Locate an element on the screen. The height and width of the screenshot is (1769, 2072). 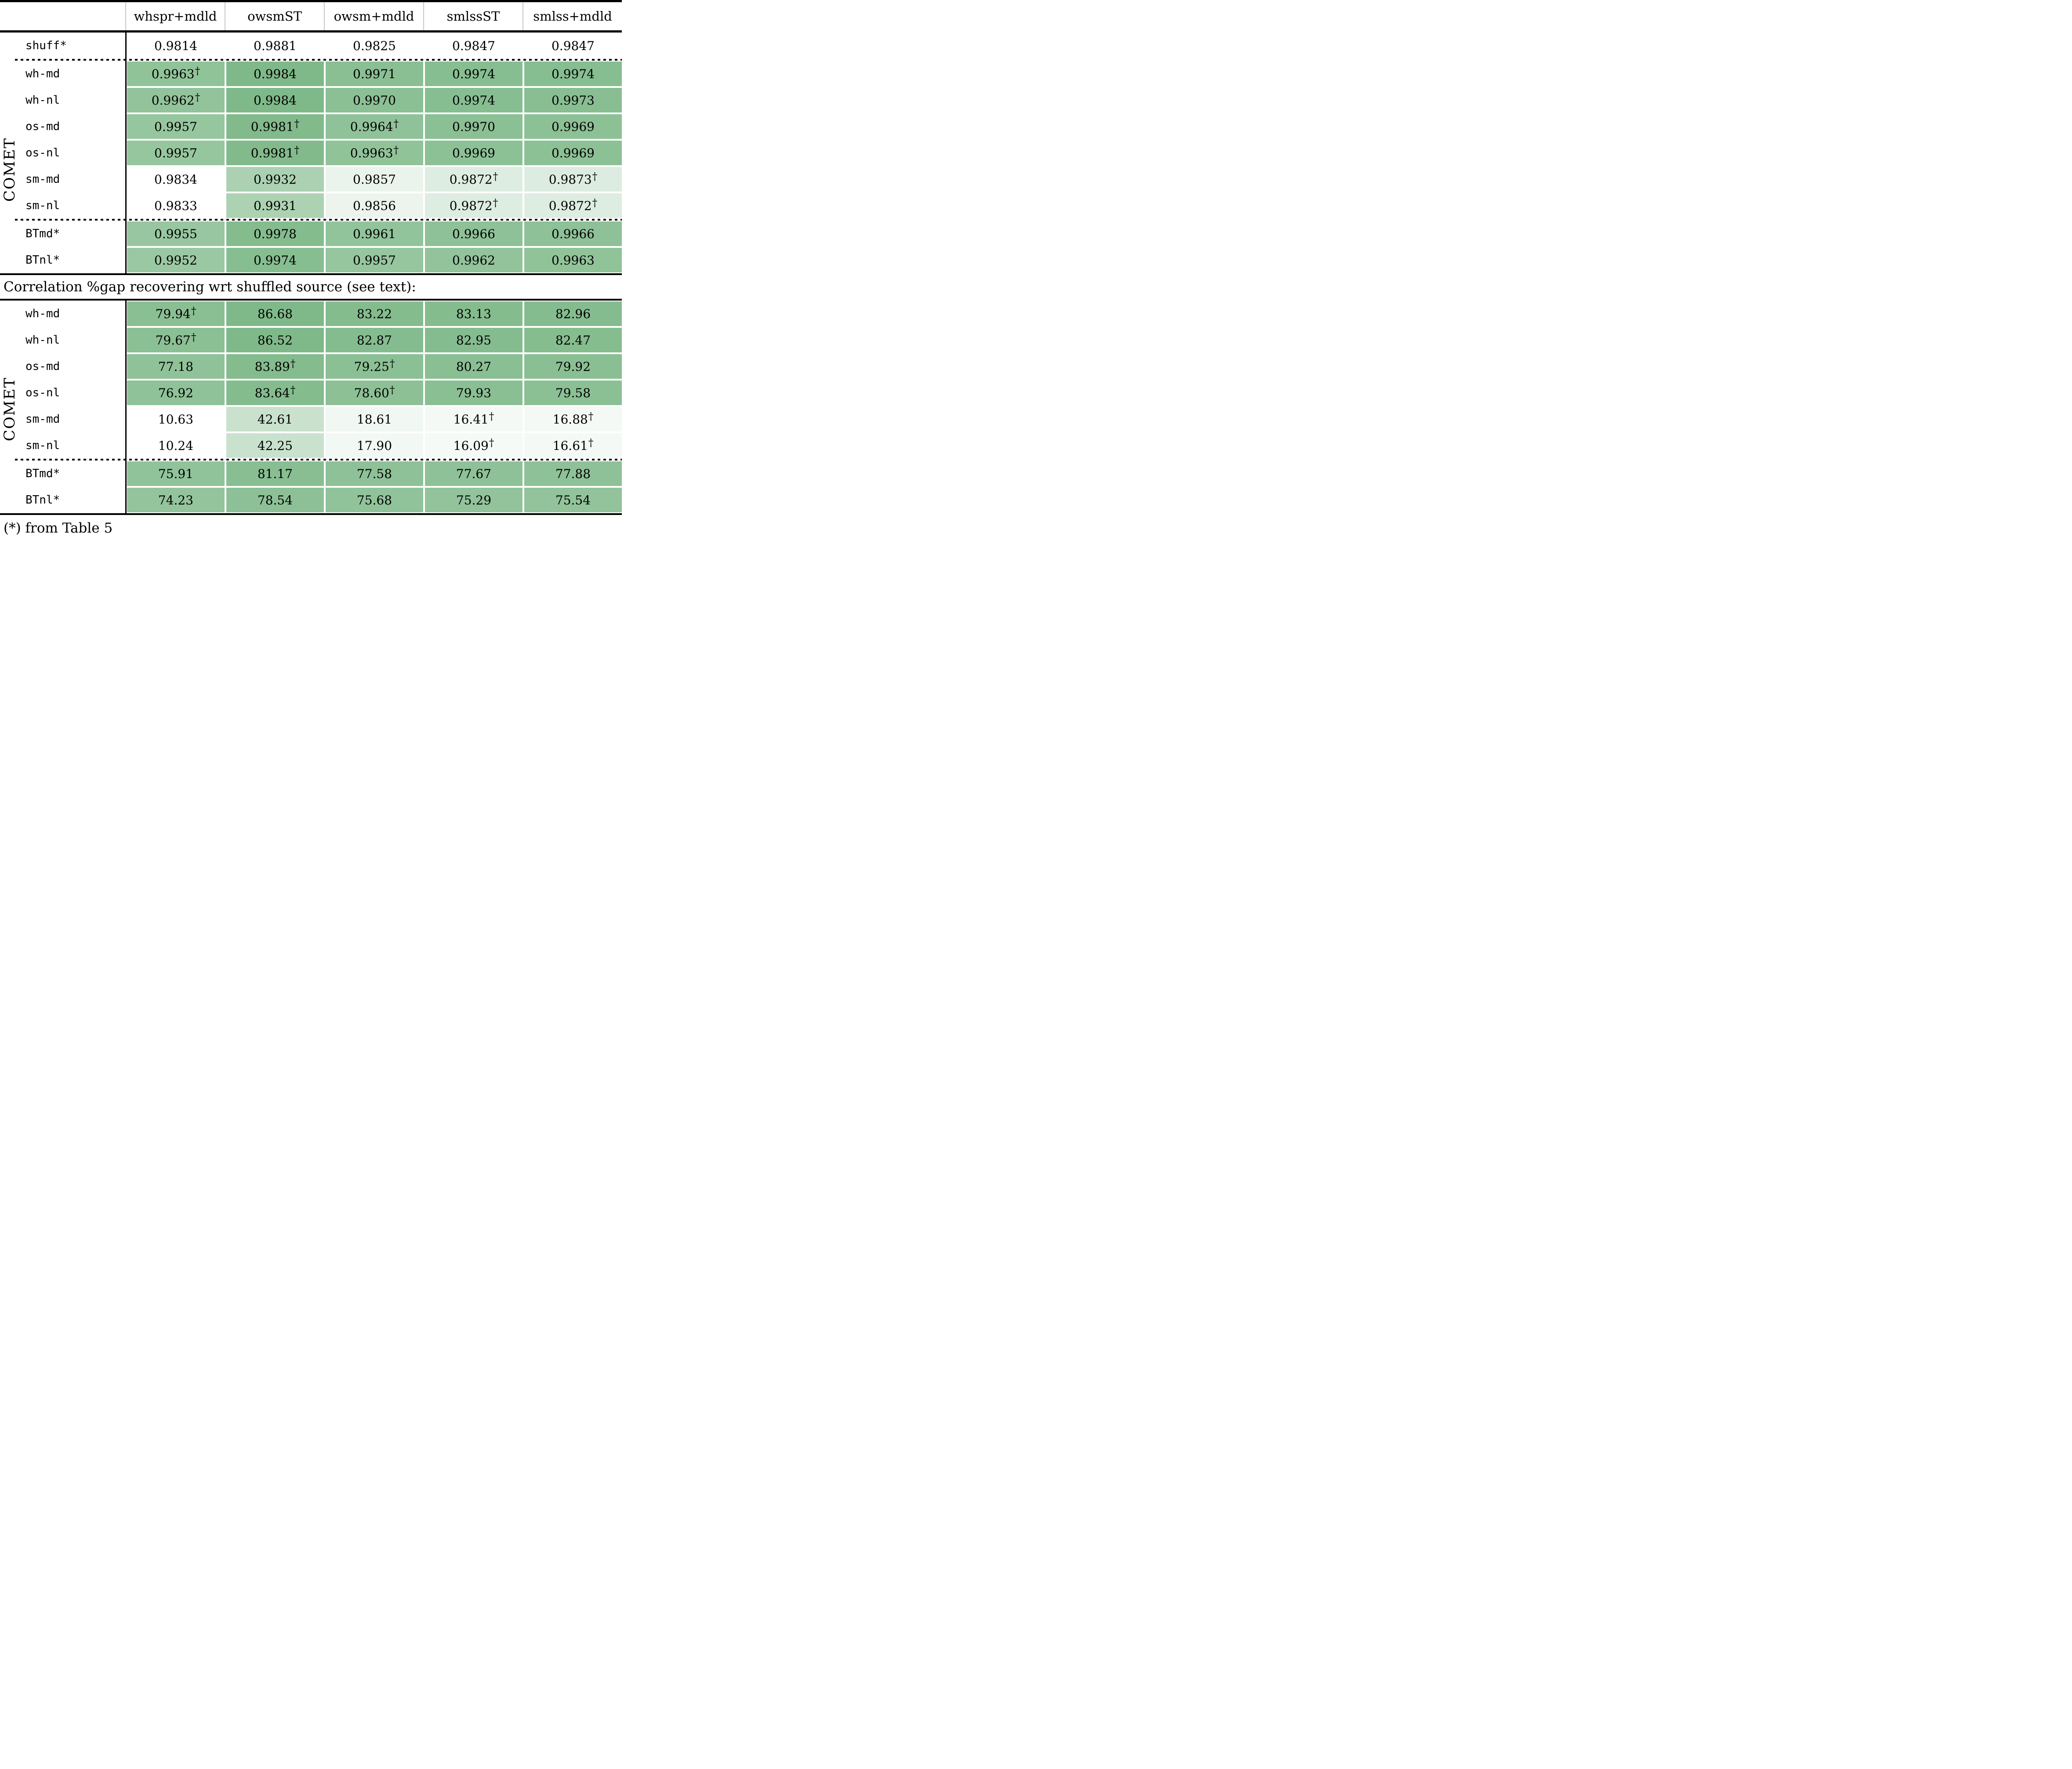
value-cell: 77.18 is located at coordinates (176, 366).